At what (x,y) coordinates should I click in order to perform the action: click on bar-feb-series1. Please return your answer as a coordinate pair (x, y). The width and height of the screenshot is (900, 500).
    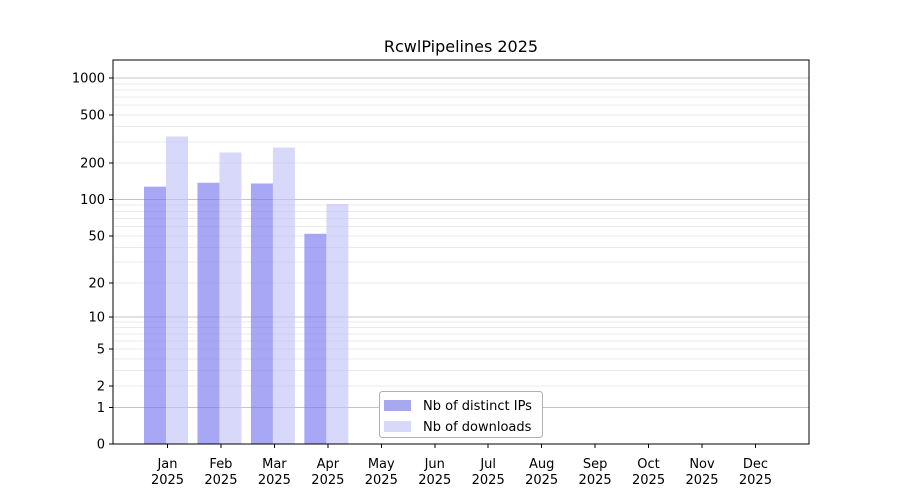
    Looking at the image, I should click on (230, 298).